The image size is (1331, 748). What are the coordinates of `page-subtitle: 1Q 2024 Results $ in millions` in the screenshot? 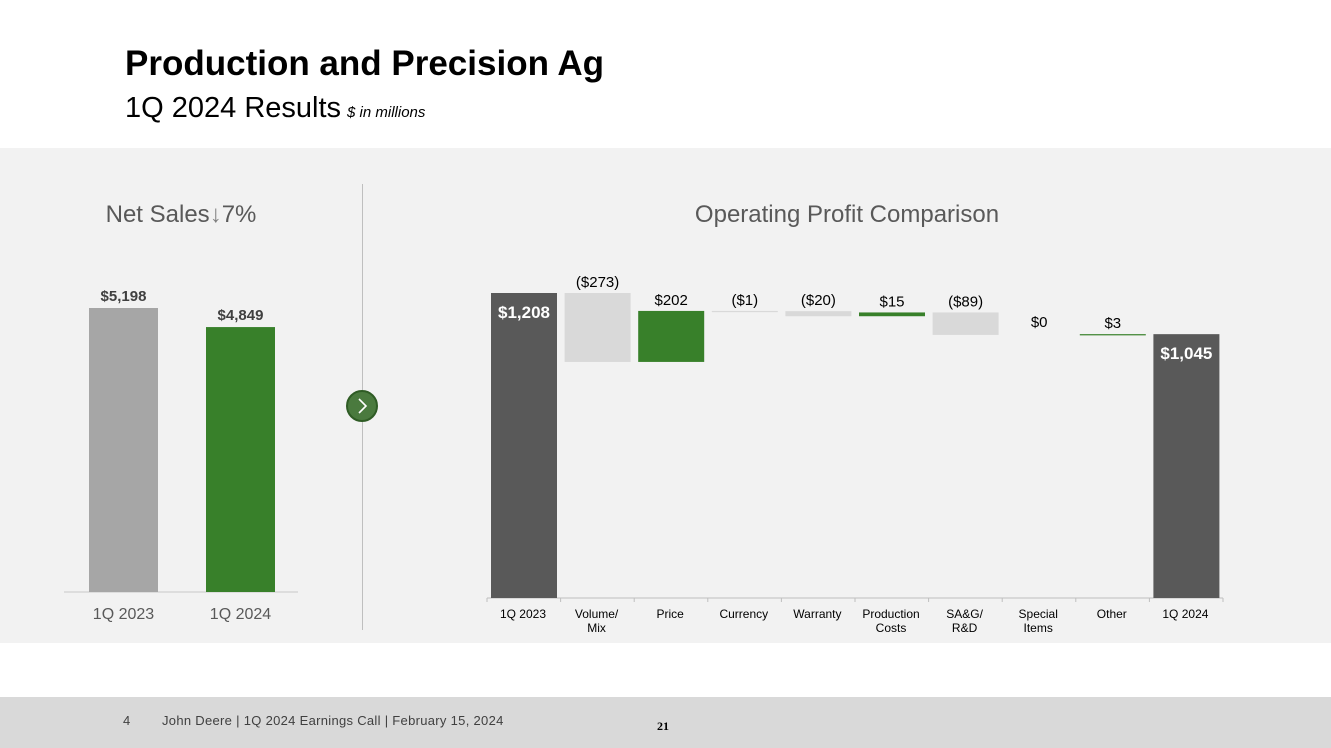 It's located at (275, 108).